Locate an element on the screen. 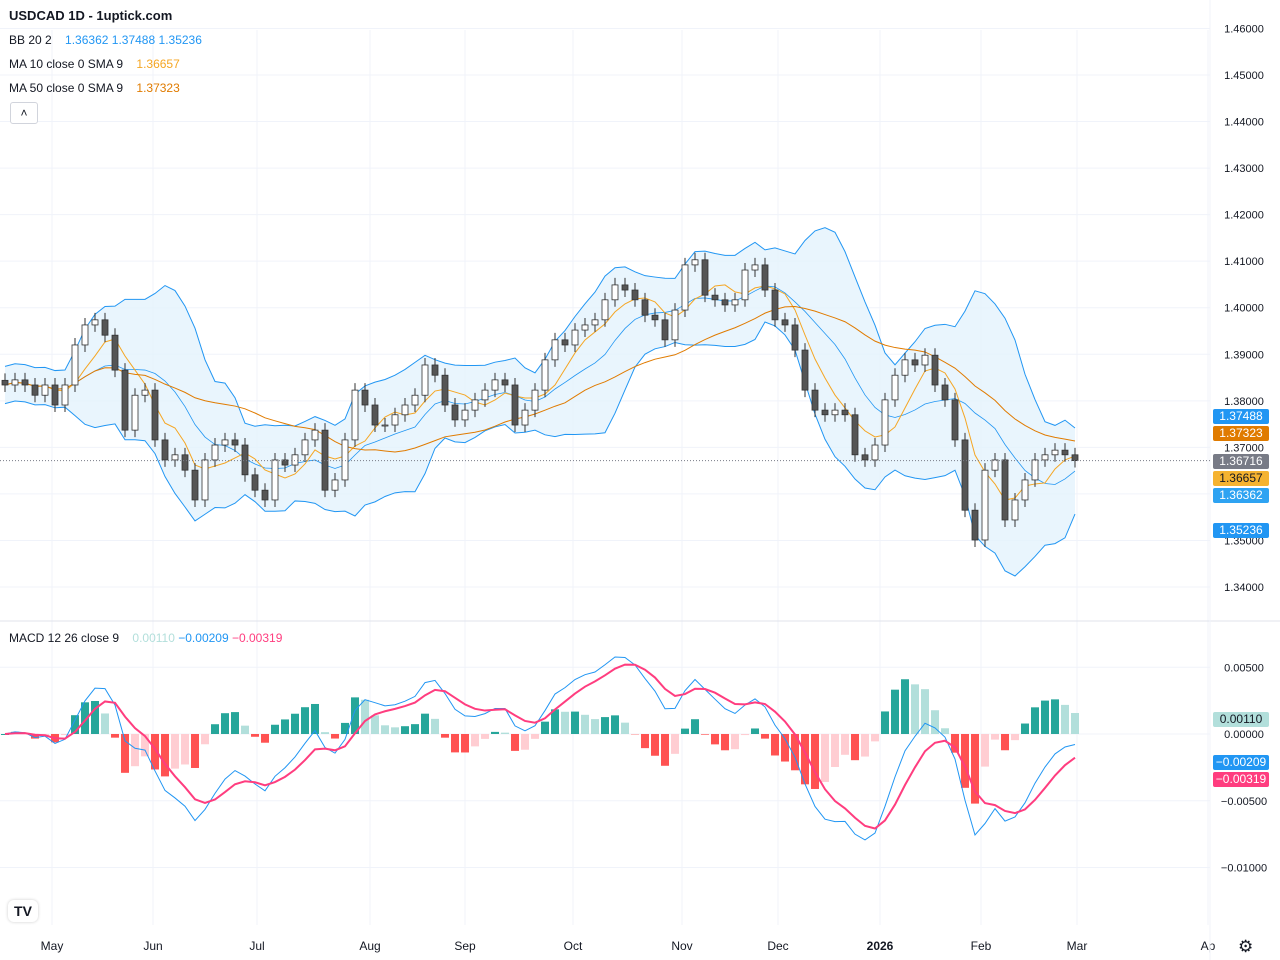 This screenshot has height=960, width=1280. tag-macd: −0.00209 is located at coordinates (1241, 762).